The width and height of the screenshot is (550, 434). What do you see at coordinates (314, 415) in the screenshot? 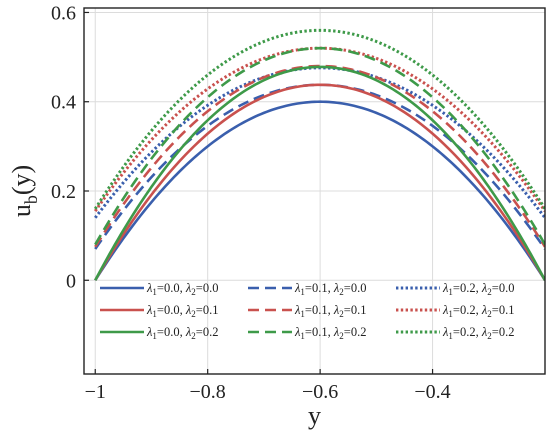
I see `x-axis-title: y` at bounding box center [314, 415].